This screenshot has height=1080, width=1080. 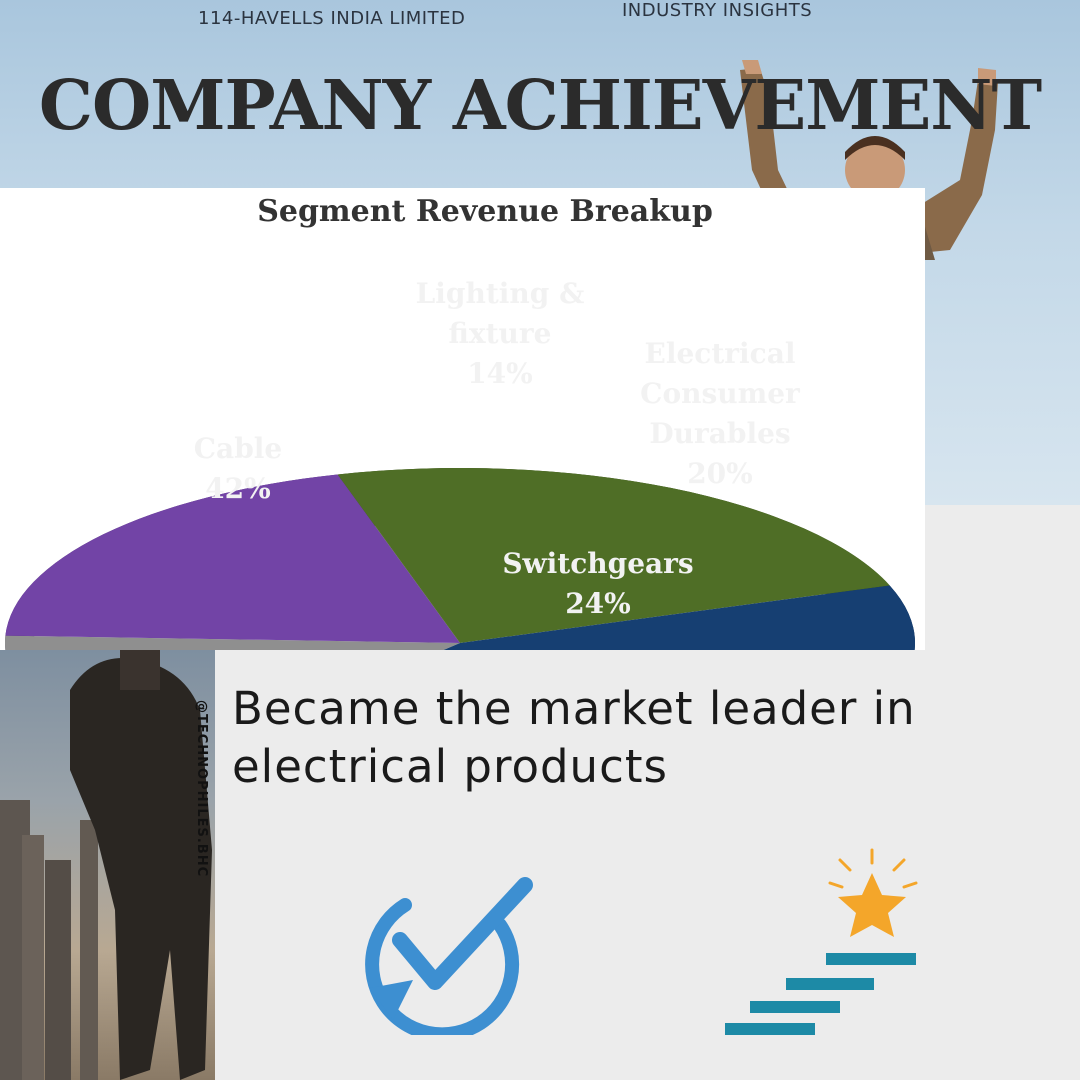 What do you see at coordinates (717, 10) in the screenshot?
I see `section-label: INDUSTRY INSIGHTS` at bounding box center [717, 10].